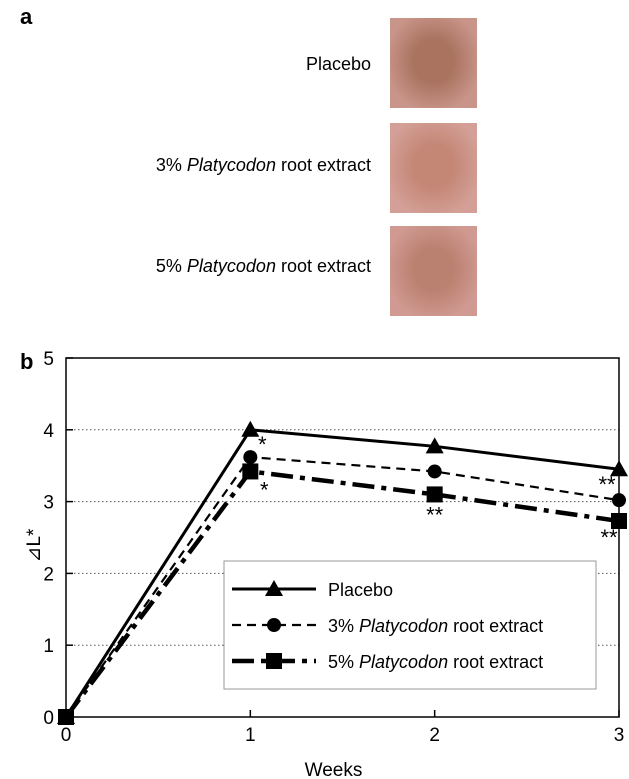 This screenshot has width=629, height=779. Describe the element at coordinates (334, 769) in the screenshot. I see `x-axis-label: Weeks` at that location.